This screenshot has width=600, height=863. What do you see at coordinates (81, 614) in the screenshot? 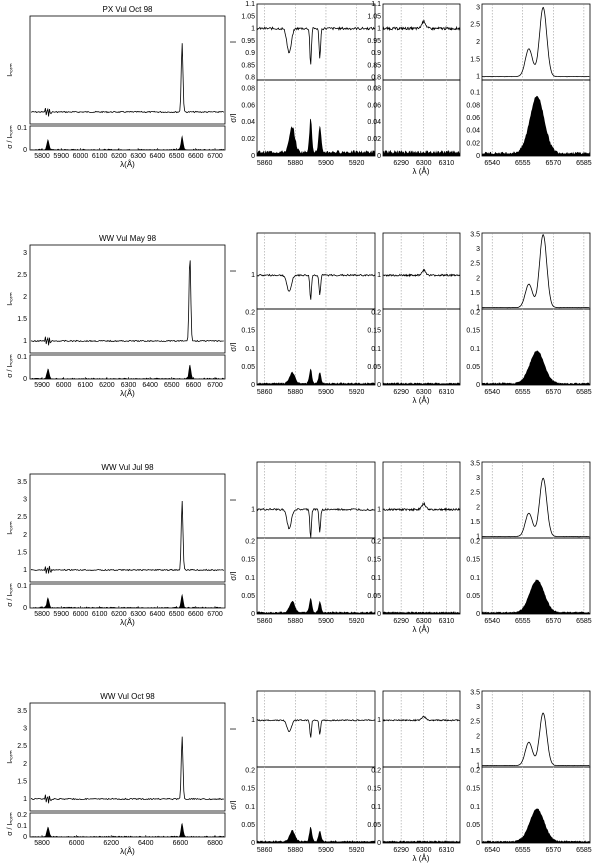
I see `full-x-tick-label: 6000` at bounding box center [81, 614].